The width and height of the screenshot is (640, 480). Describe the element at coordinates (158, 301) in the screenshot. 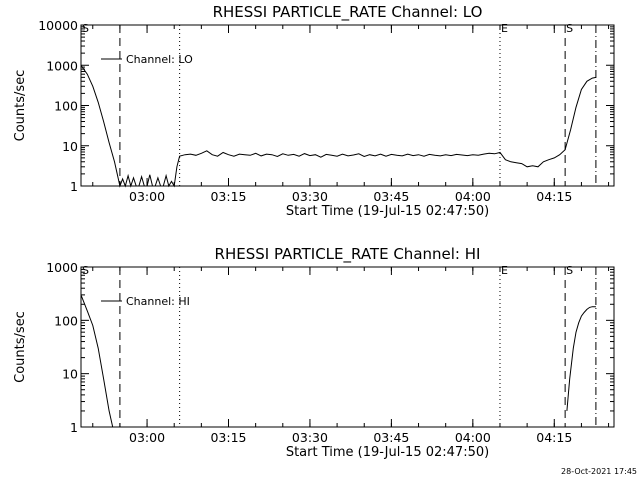

I see `legend-label: Channel: HI` at that location.